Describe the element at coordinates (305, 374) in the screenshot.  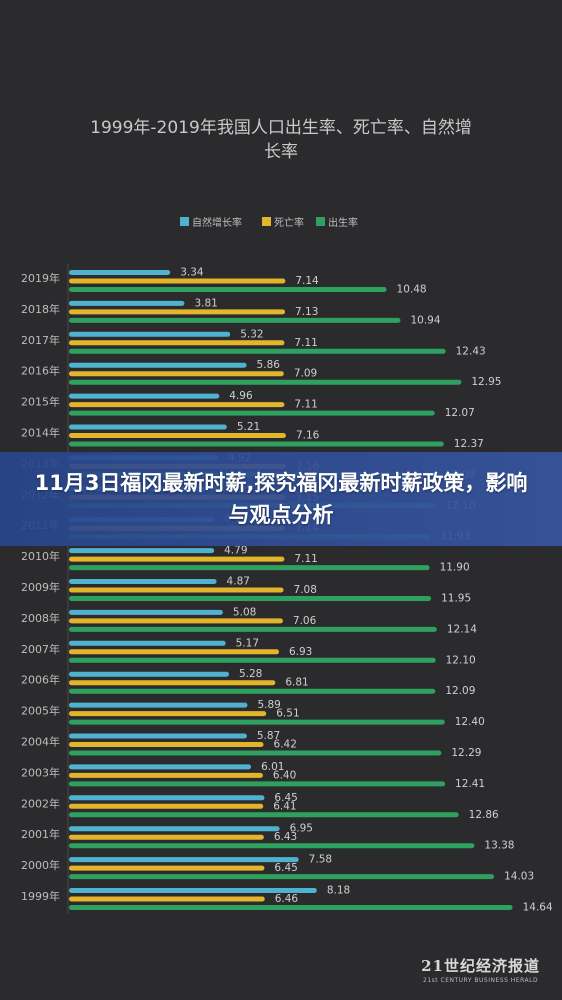
I see `data-label: 7.09` at that location.